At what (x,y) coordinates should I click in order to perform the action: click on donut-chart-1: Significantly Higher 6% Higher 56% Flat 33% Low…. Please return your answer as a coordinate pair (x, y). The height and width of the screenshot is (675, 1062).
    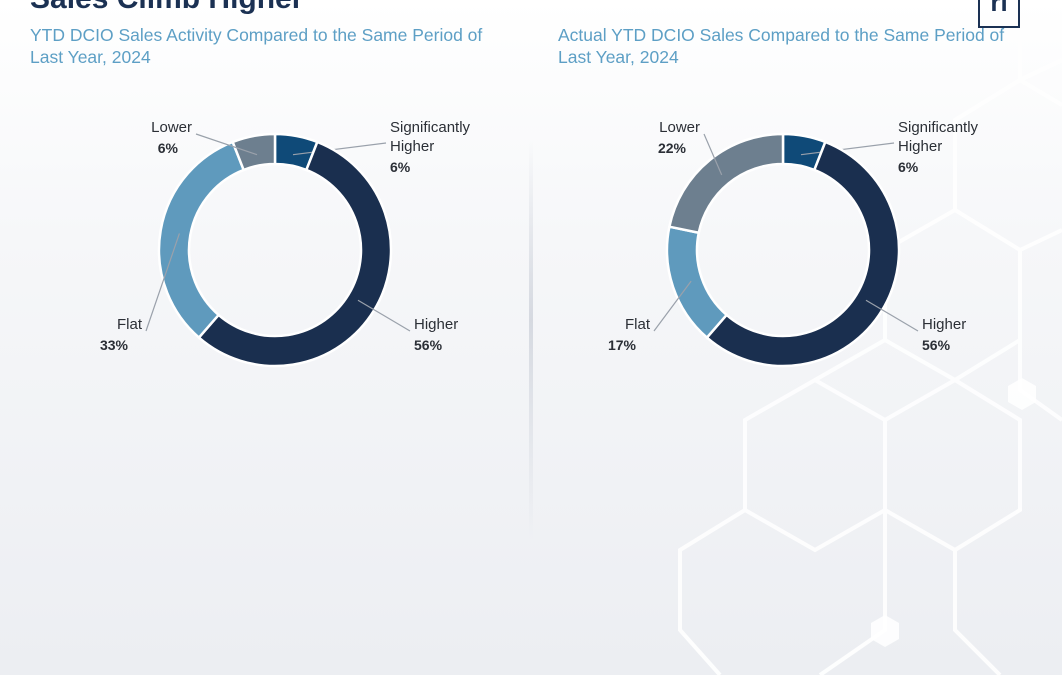
    Looking at the image, I should click on (285, 243).